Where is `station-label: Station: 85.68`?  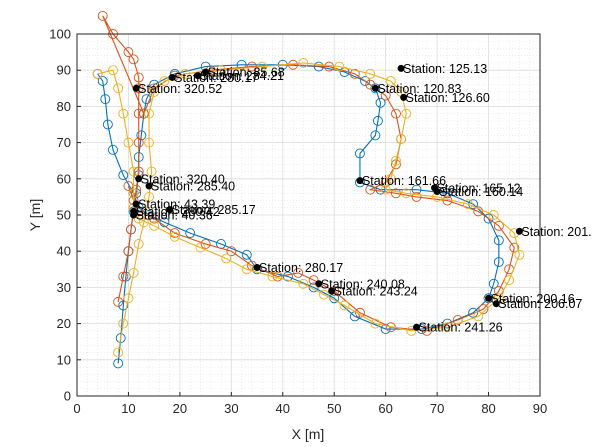
station-label: Station: 85.68 is located at coordinates (246, 73).